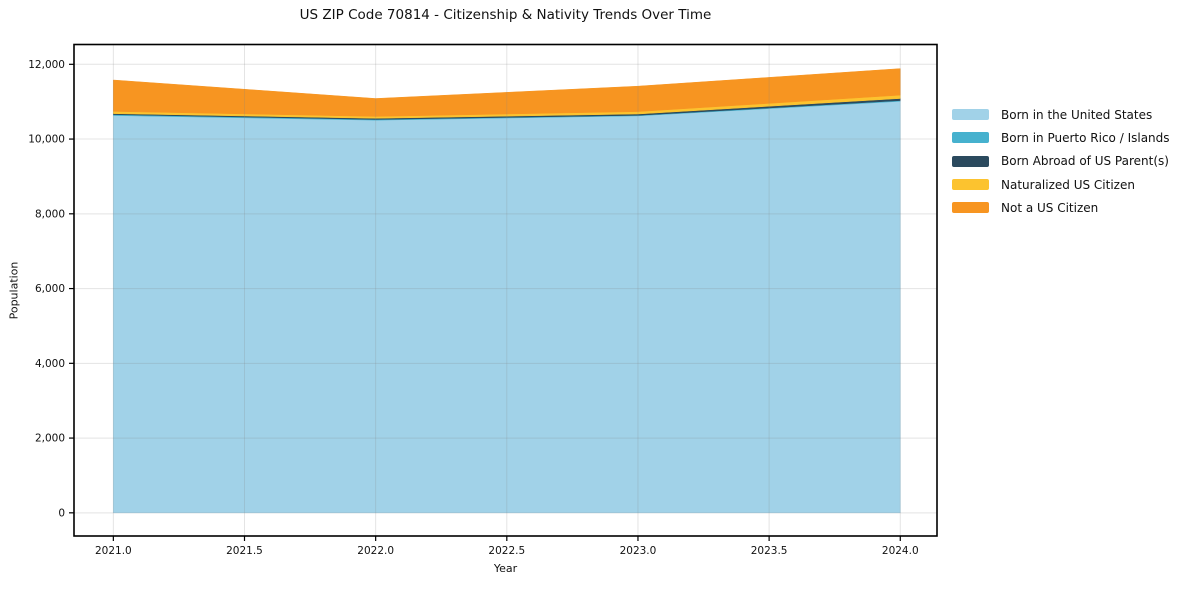 This screenshot has width=1189, height=590. Describe the element at coordinates (375, 551) in the screenshot. I see `x-tick-label: 2022.0` at that location.